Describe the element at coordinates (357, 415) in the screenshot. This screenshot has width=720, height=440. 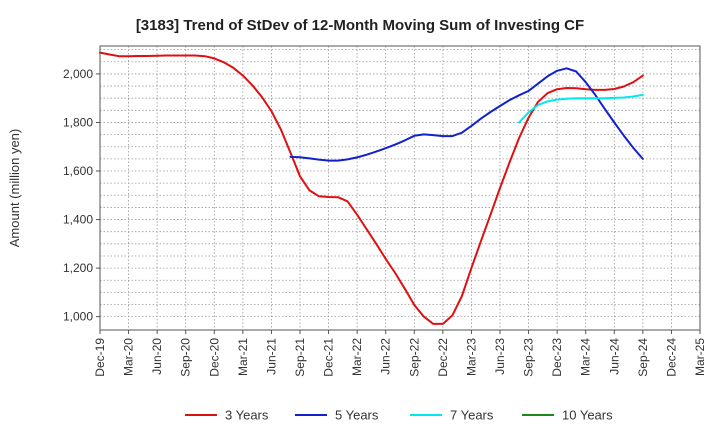
I see `legend-label-5-years: 5 Years` at that location.